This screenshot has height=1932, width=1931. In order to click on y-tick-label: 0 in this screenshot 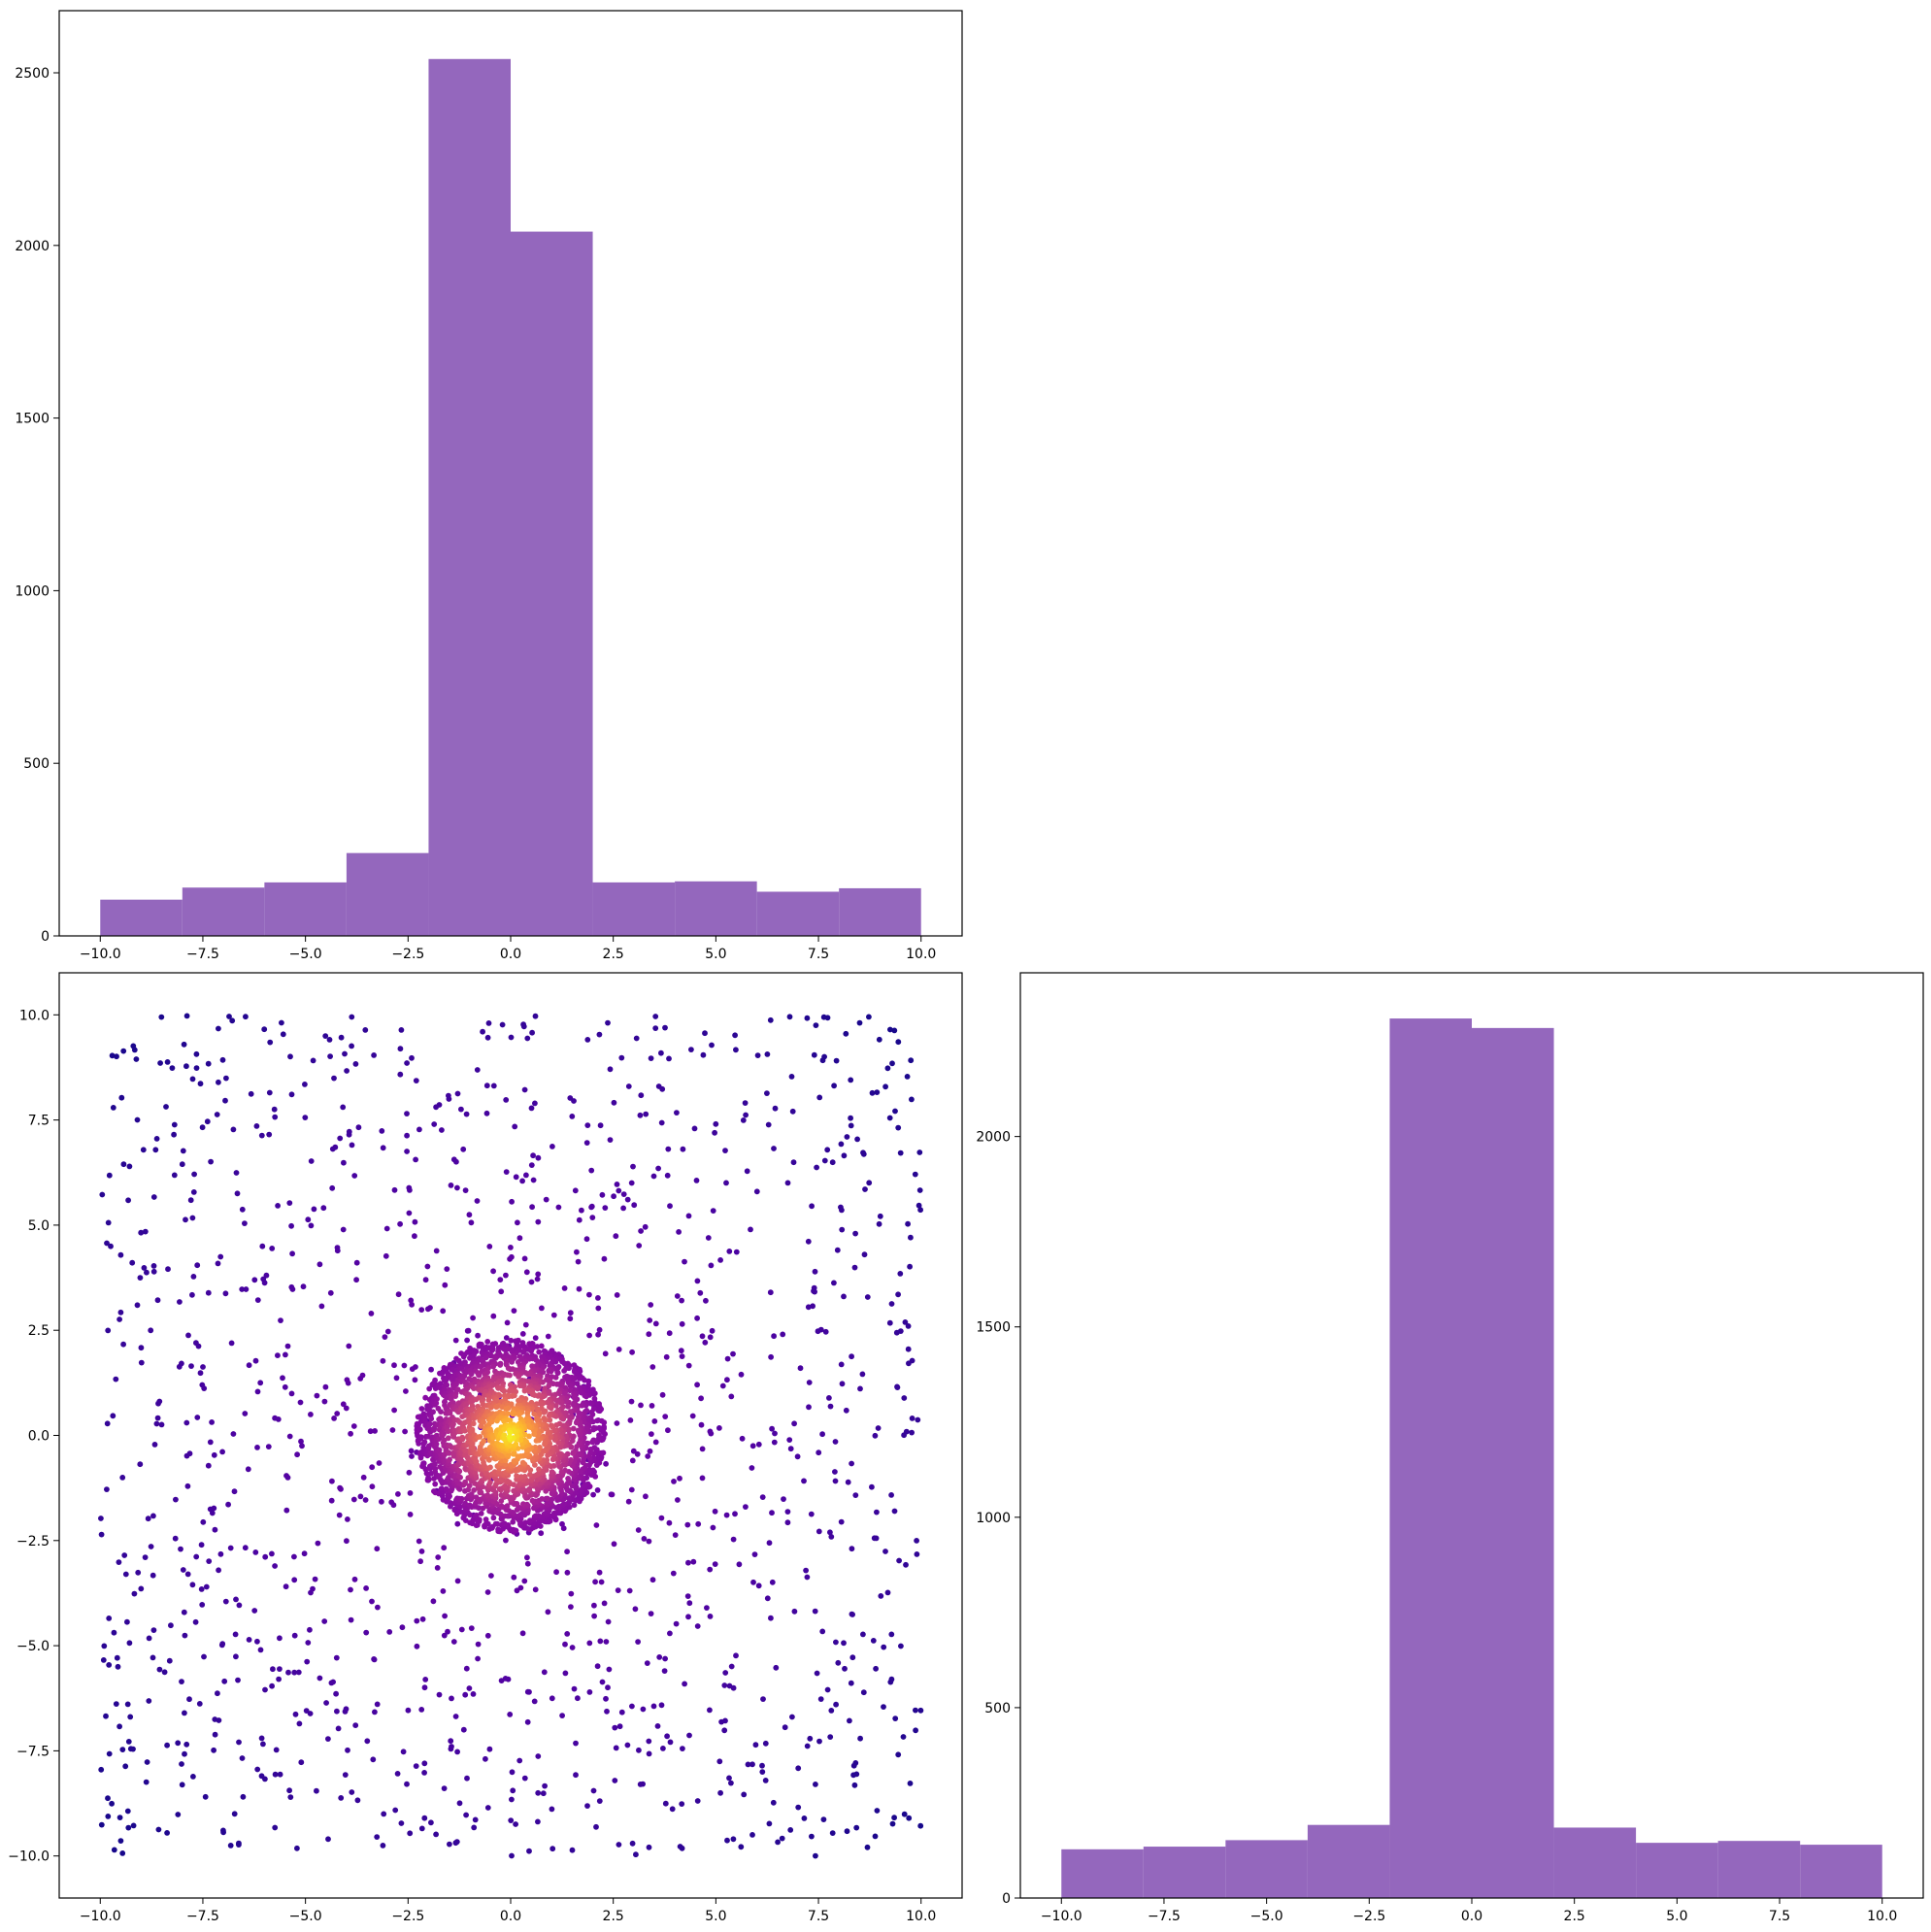, I will do `click(1006, 1899)`.